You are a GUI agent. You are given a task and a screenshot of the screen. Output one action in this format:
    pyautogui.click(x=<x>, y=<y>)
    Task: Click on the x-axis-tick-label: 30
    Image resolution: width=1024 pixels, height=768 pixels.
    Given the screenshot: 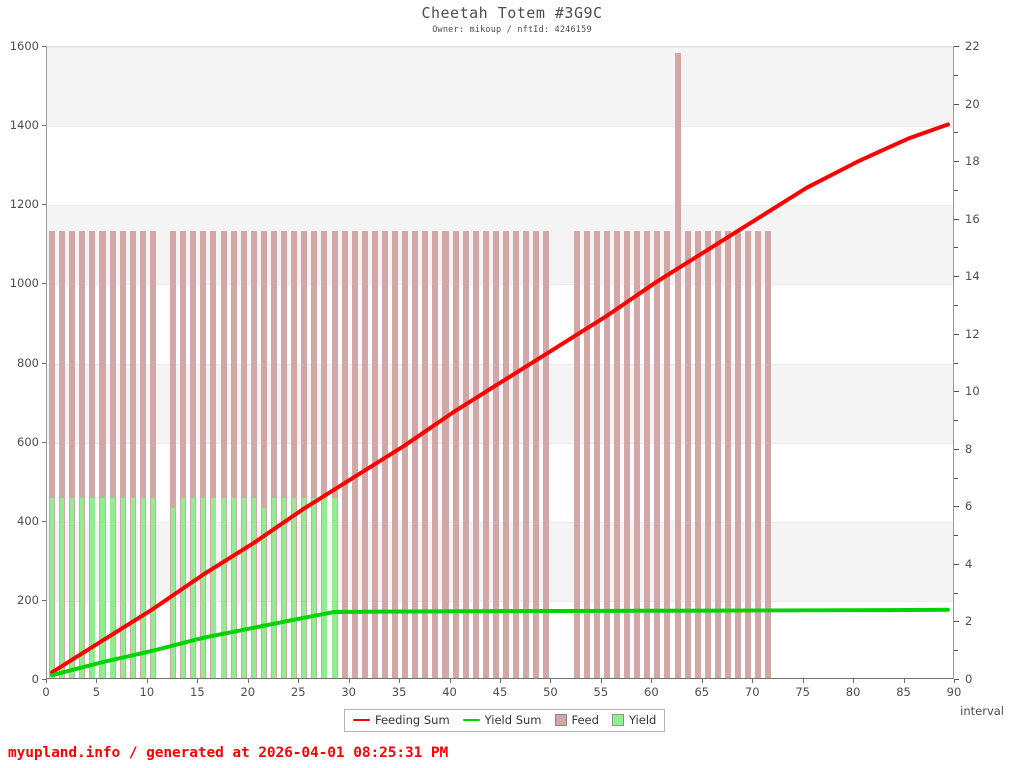 What is the action you would take?
    pyautogui.click(x=348, y=692)
    